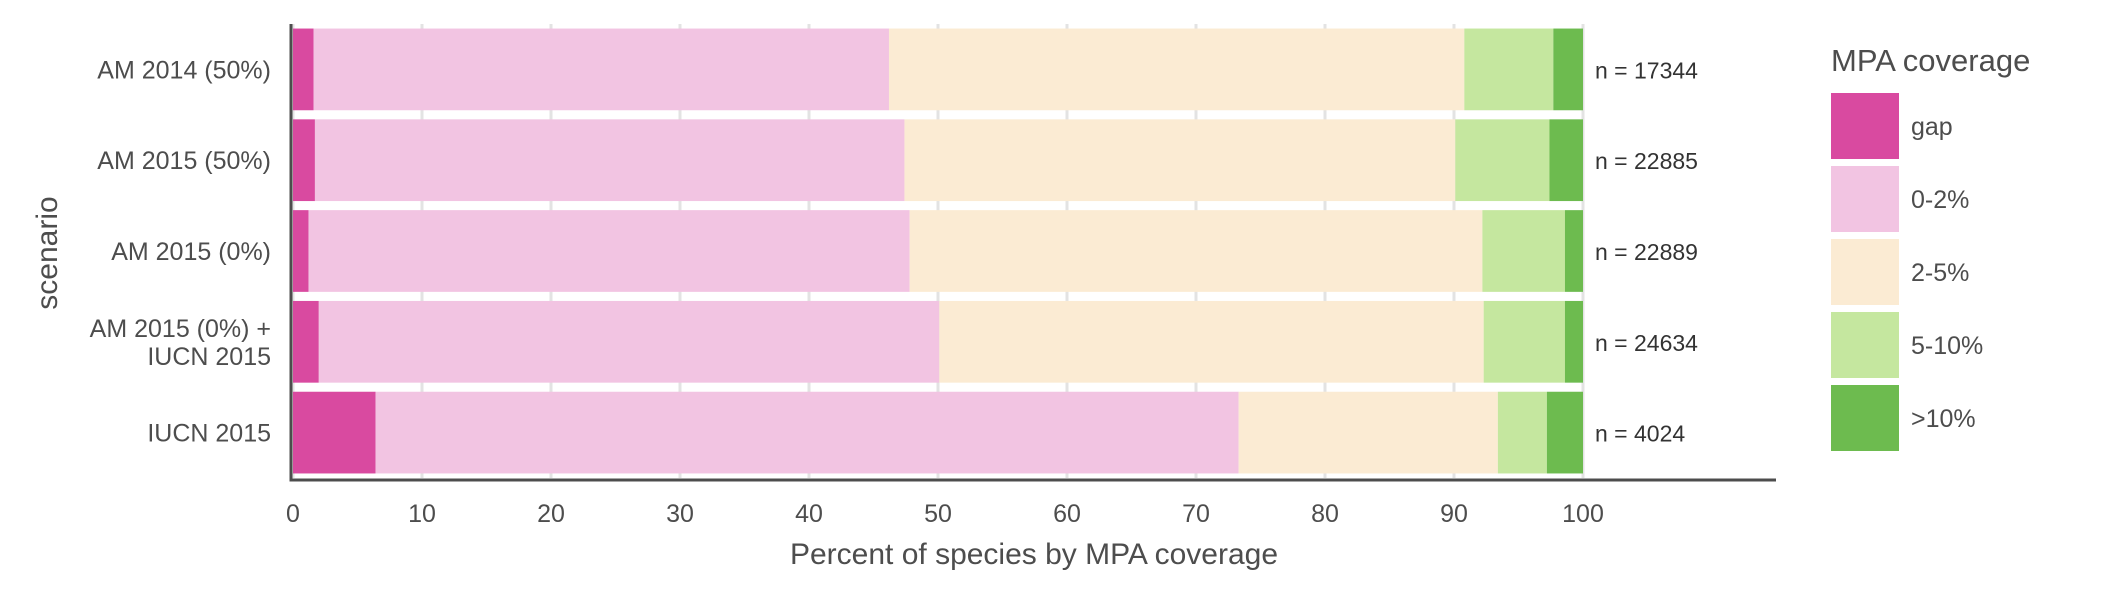  What do you see at coordinates (422, 514) in the screenshot?
I see `x-tick-label: 10` at bounding box center [422, 514].